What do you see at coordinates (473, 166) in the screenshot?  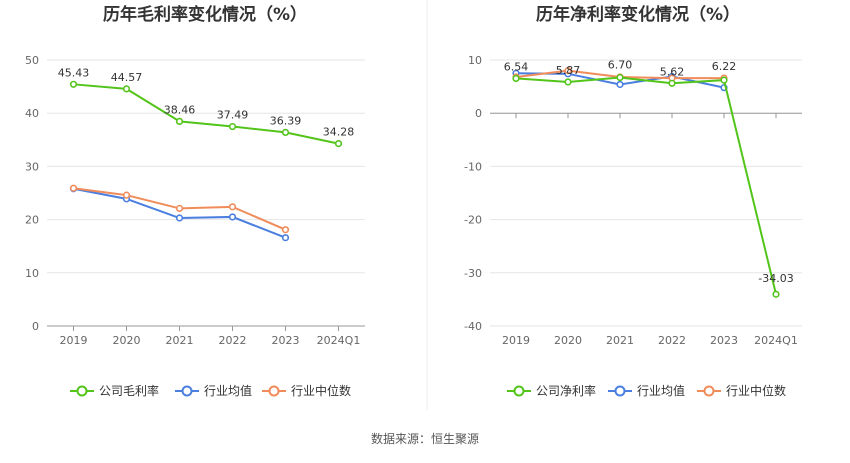 I see `y-tick-label: -10` at bounding box center [473, 166].